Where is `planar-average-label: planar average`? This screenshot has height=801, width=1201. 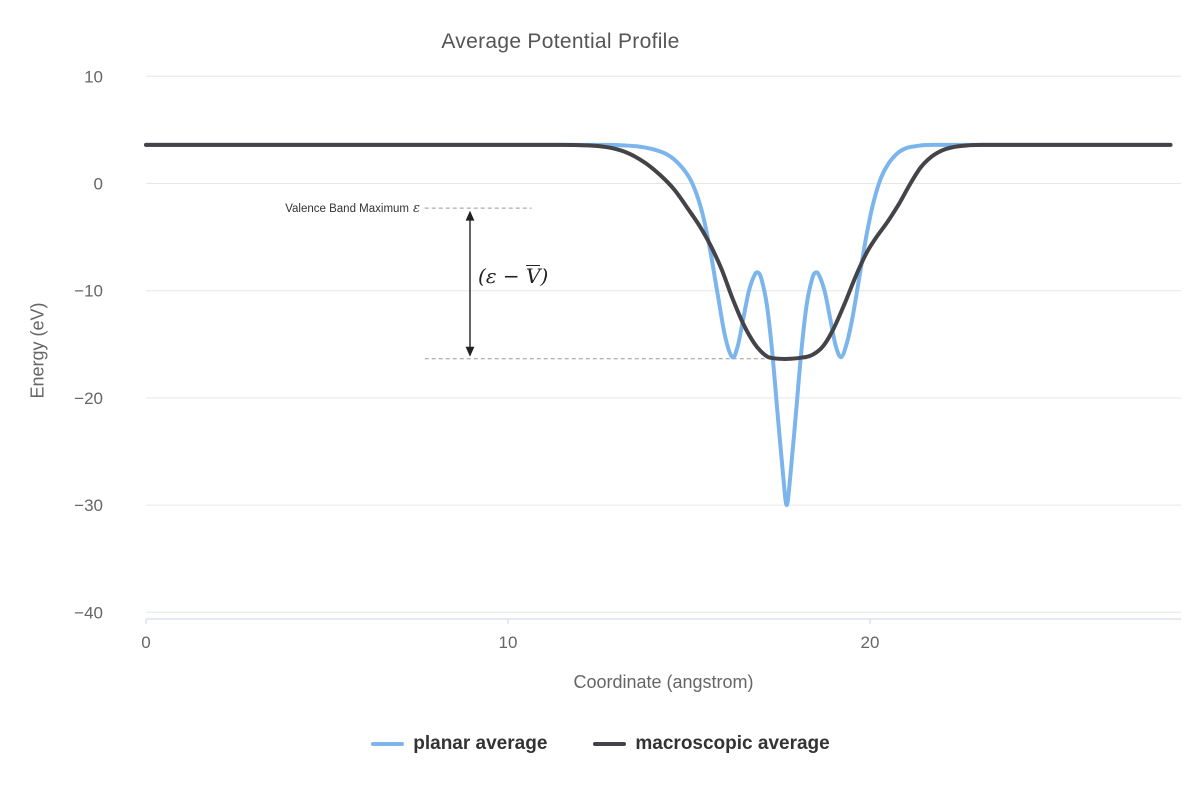
planar-average-label: planar average is located at coordinates (480, 743).